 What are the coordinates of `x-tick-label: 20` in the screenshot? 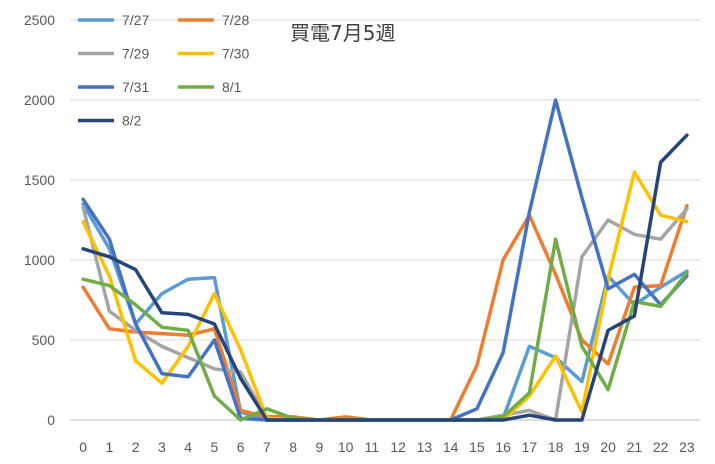 It's located at (608, 447).